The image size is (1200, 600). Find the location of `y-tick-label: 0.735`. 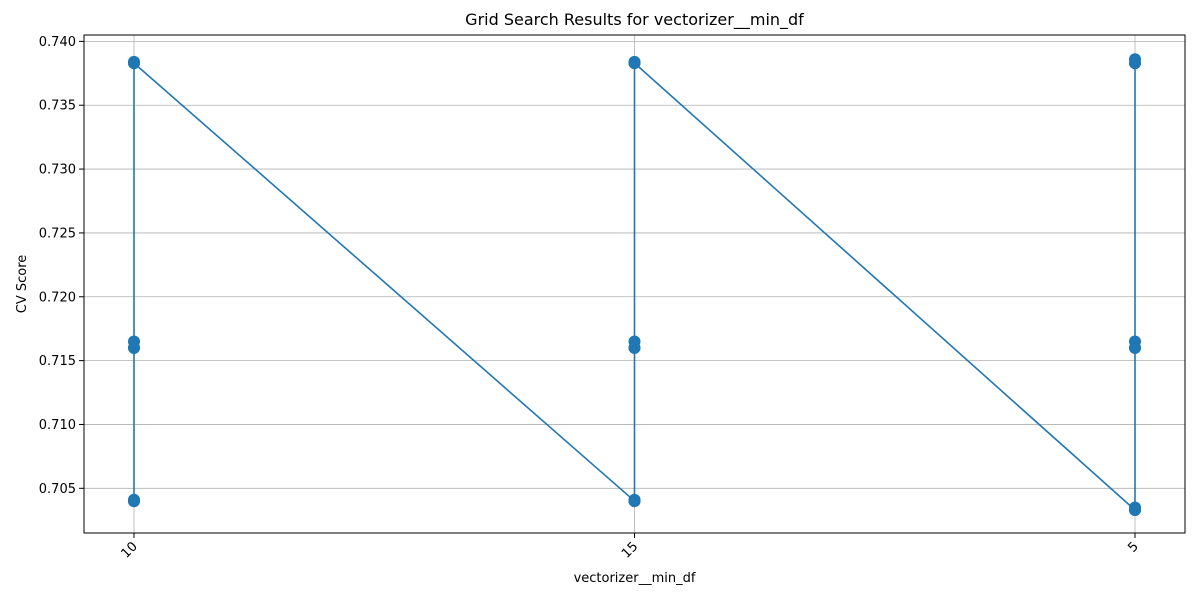

y-tick-label: 0.735 is located at coordinates (57, 106).